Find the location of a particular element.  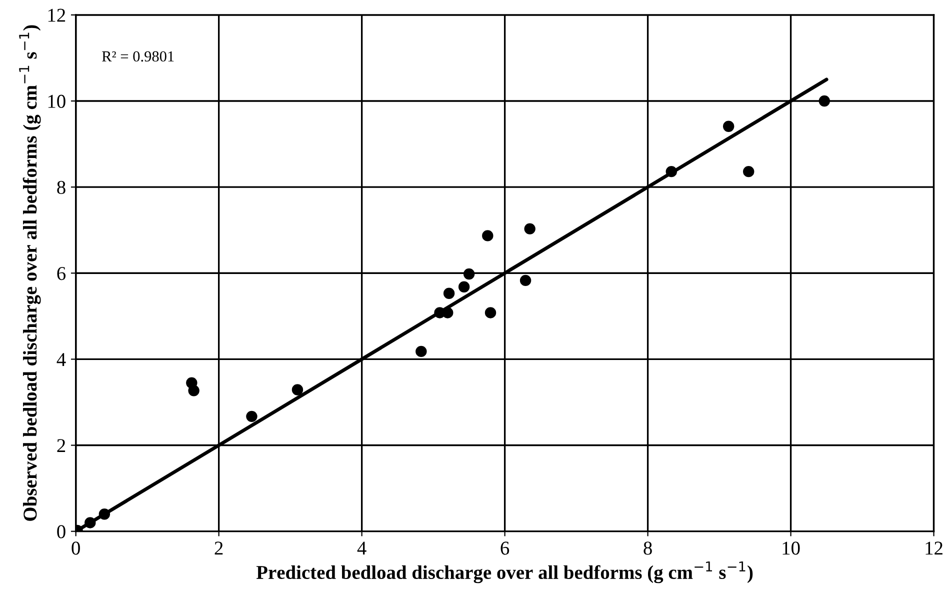

y-tick-label: 8 is located at coordinates (61, 187).